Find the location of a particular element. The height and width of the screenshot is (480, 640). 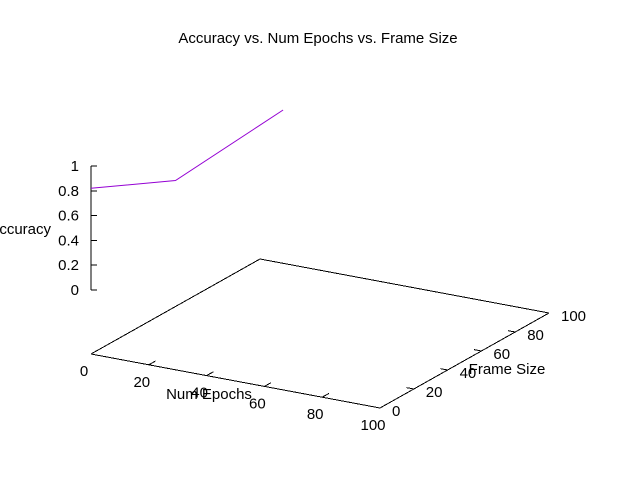

x-tick-label: 80 is located at coordinates (315, 414).